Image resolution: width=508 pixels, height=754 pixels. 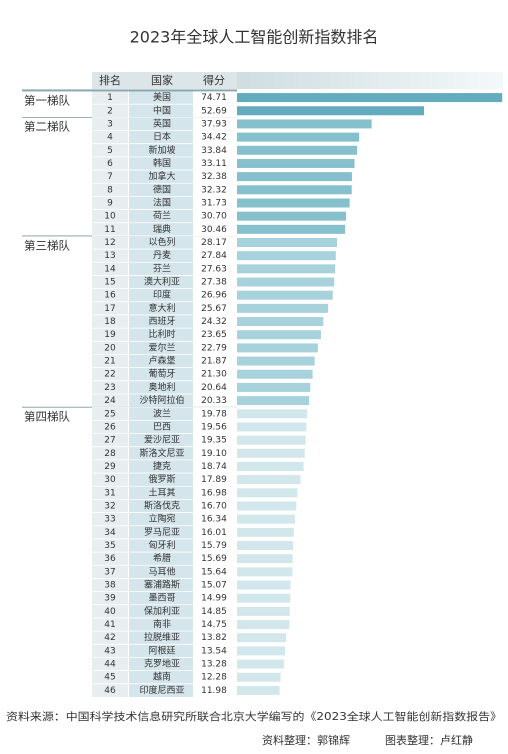 What do you see at coordinates (162, 677) in the screenshot?
I see `country: 越南` at bounding box center [162, 677].